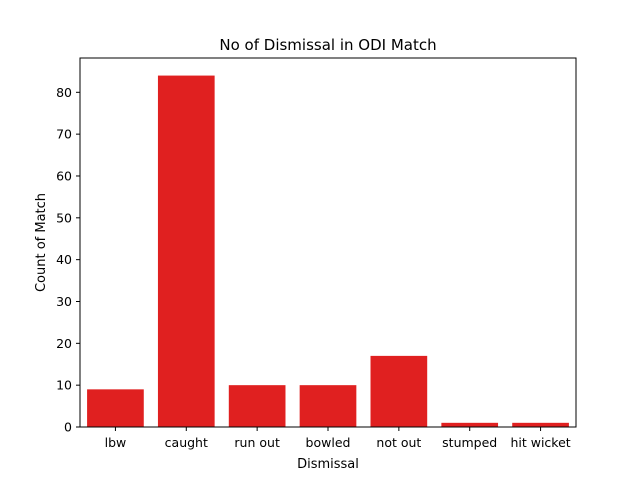 The image size is (640, 480). I want to click on bar-run-out, so click(257, 406).